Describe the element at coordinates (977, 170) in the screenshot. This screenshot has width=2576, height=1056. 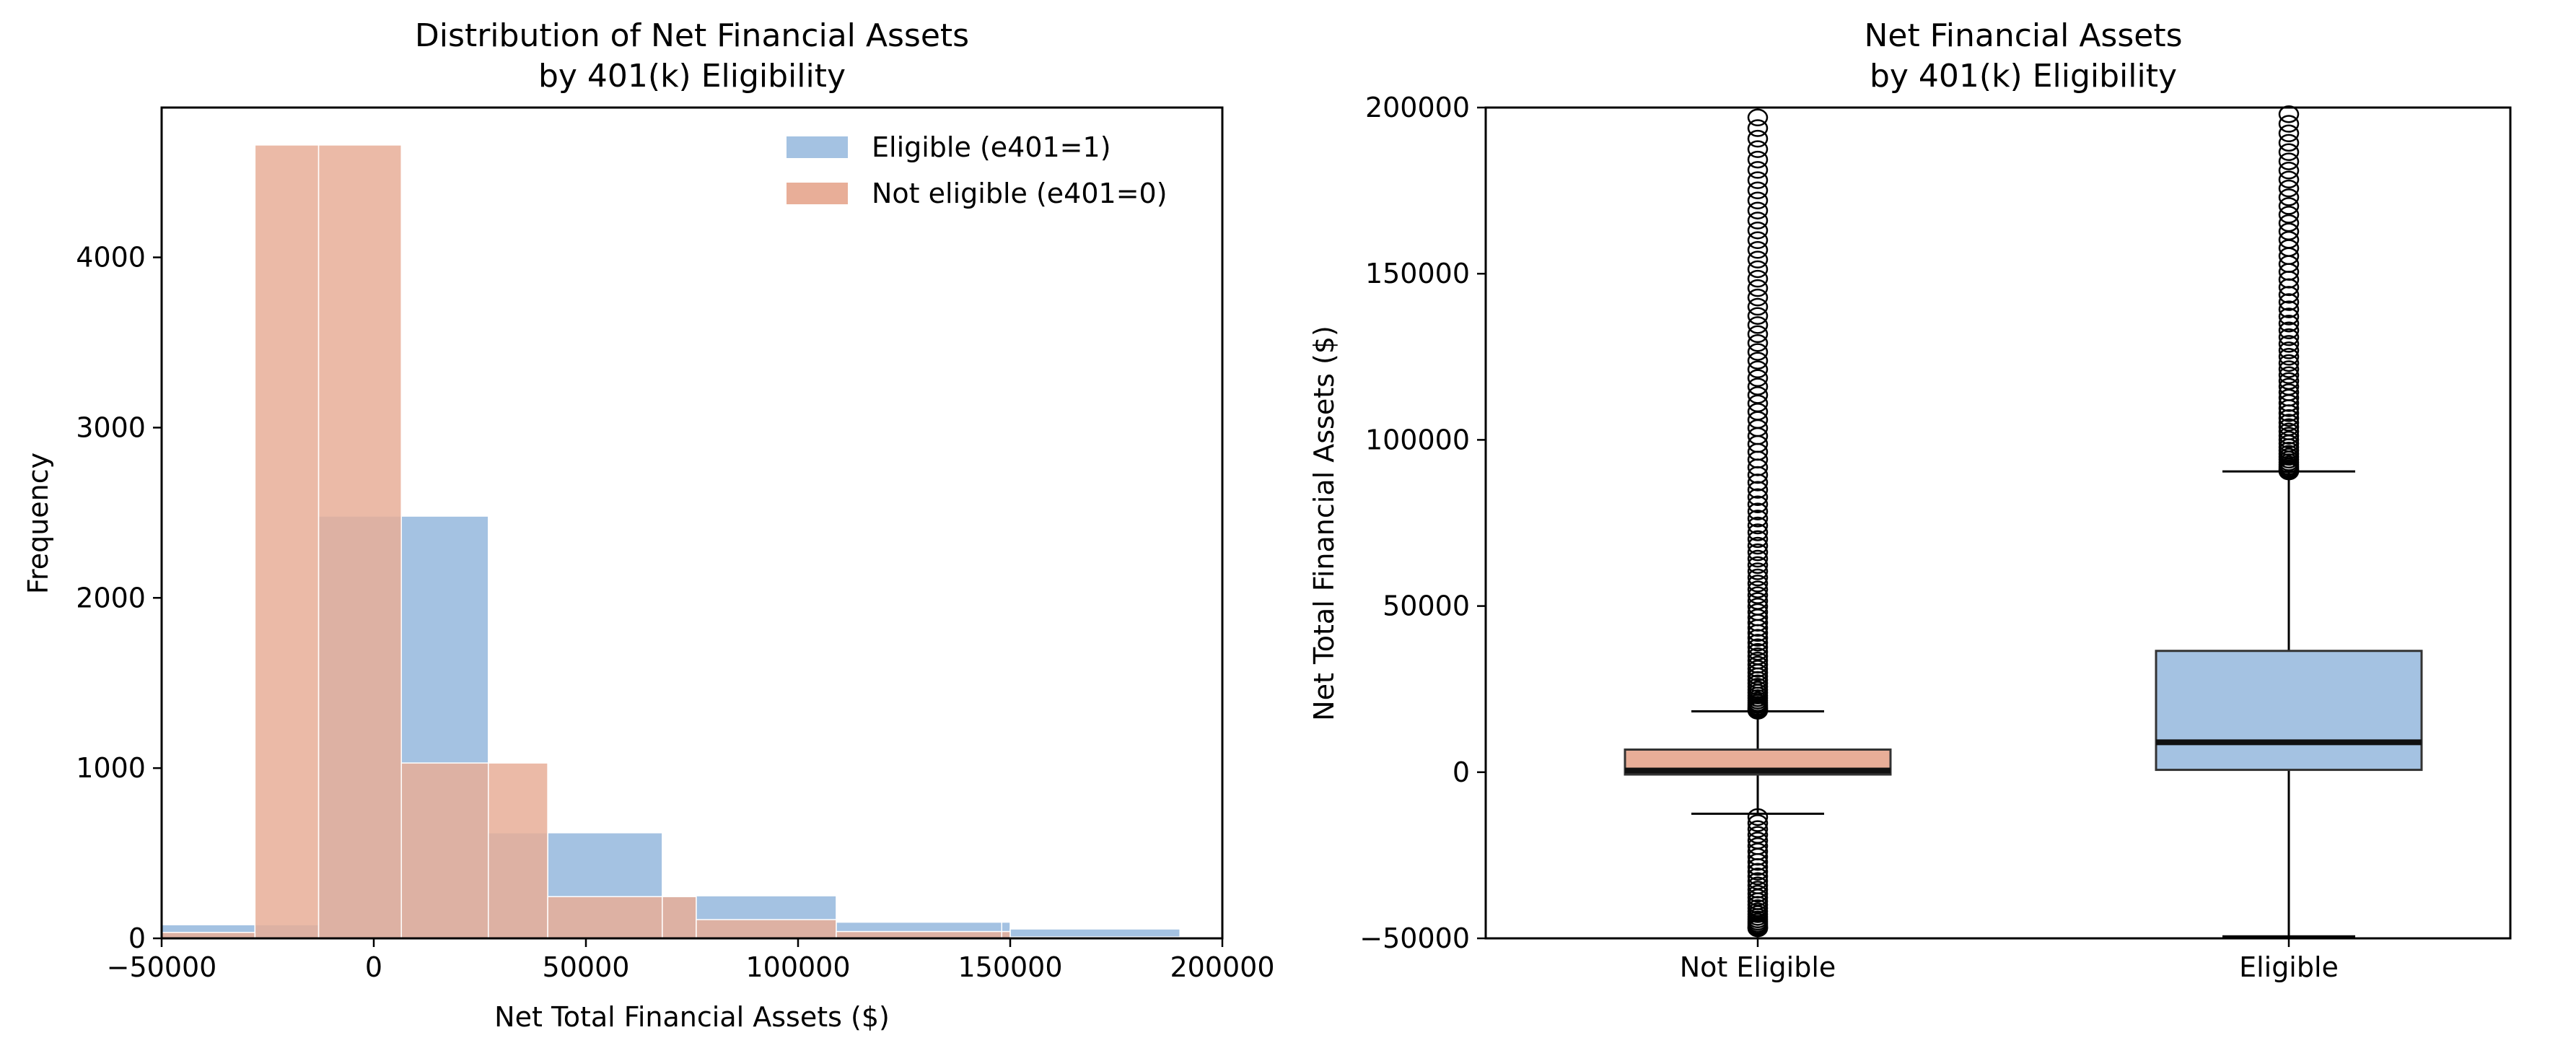
I see `hist-legend: Eligible (e401=1) Not eligible (e401=0)` at that location.